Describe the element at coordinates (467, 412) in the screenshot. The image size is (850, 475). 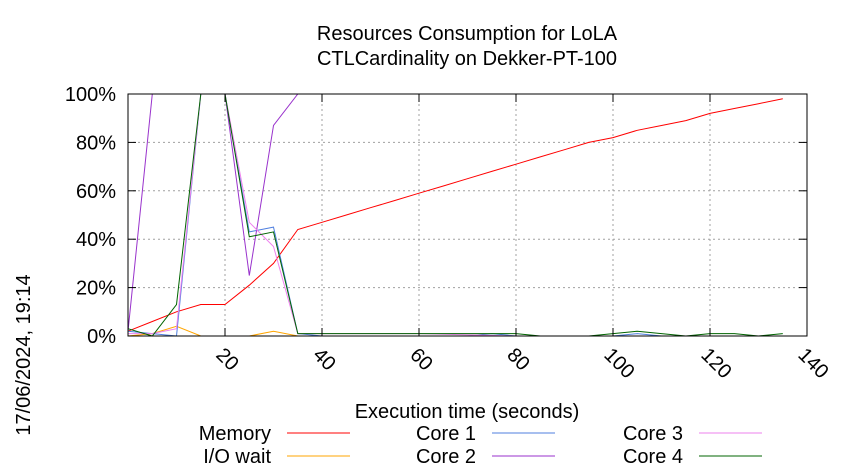
I see `x-axis-label: Execution time (seconds)` at that location.